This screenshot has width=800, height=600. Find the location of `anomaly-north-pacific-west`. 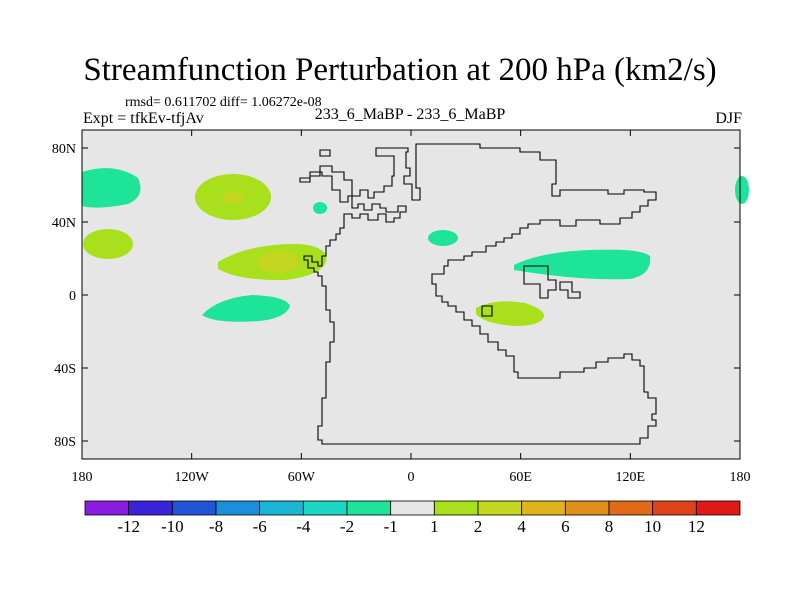

anomaly-north-pacific-west is located at coordinates (111, 188).